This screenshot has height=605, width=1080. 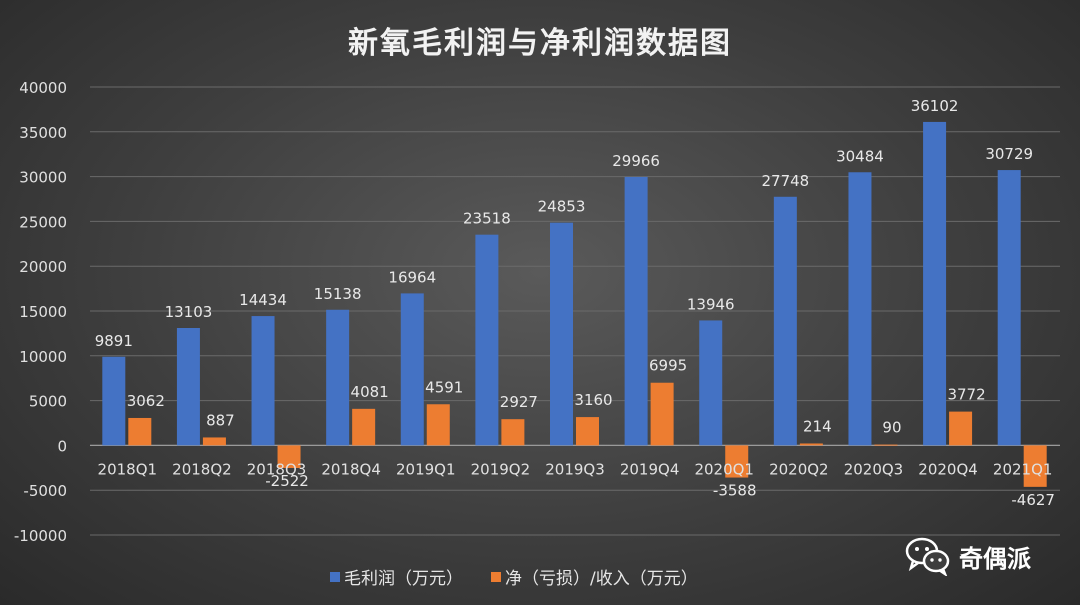 I want to click on y-tick-label: 30000, so click(x=43, y=178).